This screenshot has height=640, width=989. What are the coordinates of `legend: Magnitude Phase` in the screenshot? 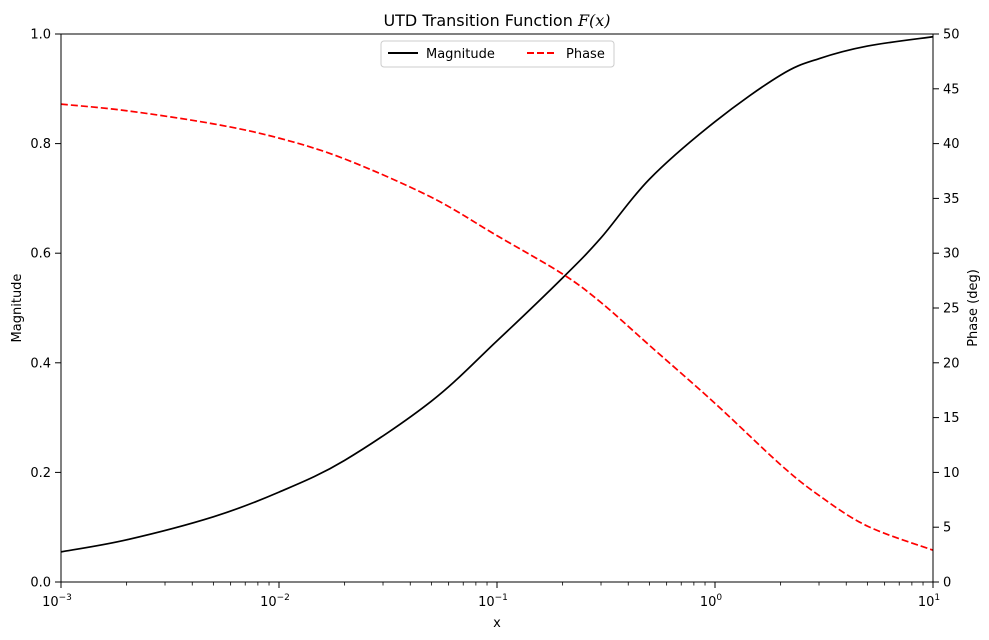 It's located at (497, 54).